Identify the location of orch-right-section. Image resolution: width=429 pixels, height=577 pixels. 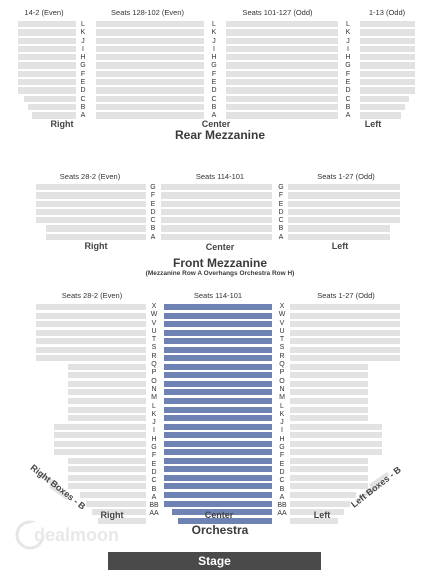
(345, 415).